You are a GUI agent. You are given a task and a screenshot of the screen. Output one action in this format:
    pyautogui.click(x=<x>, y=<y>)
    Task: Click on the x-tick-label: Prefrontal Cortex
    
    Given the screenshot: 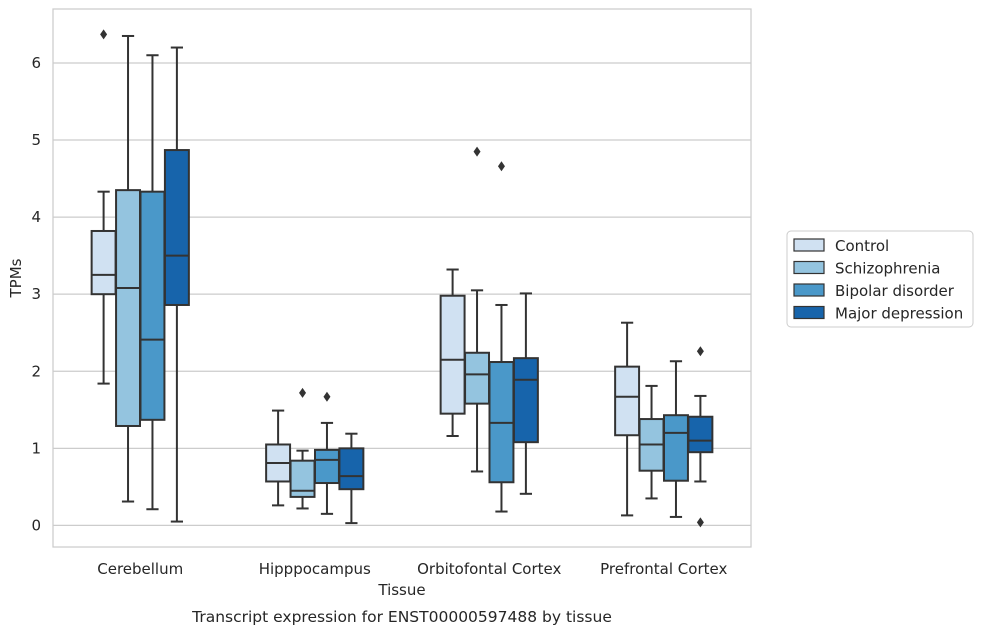 What is the action you would take?
    pyautogui.click(x=663, y=569)
    